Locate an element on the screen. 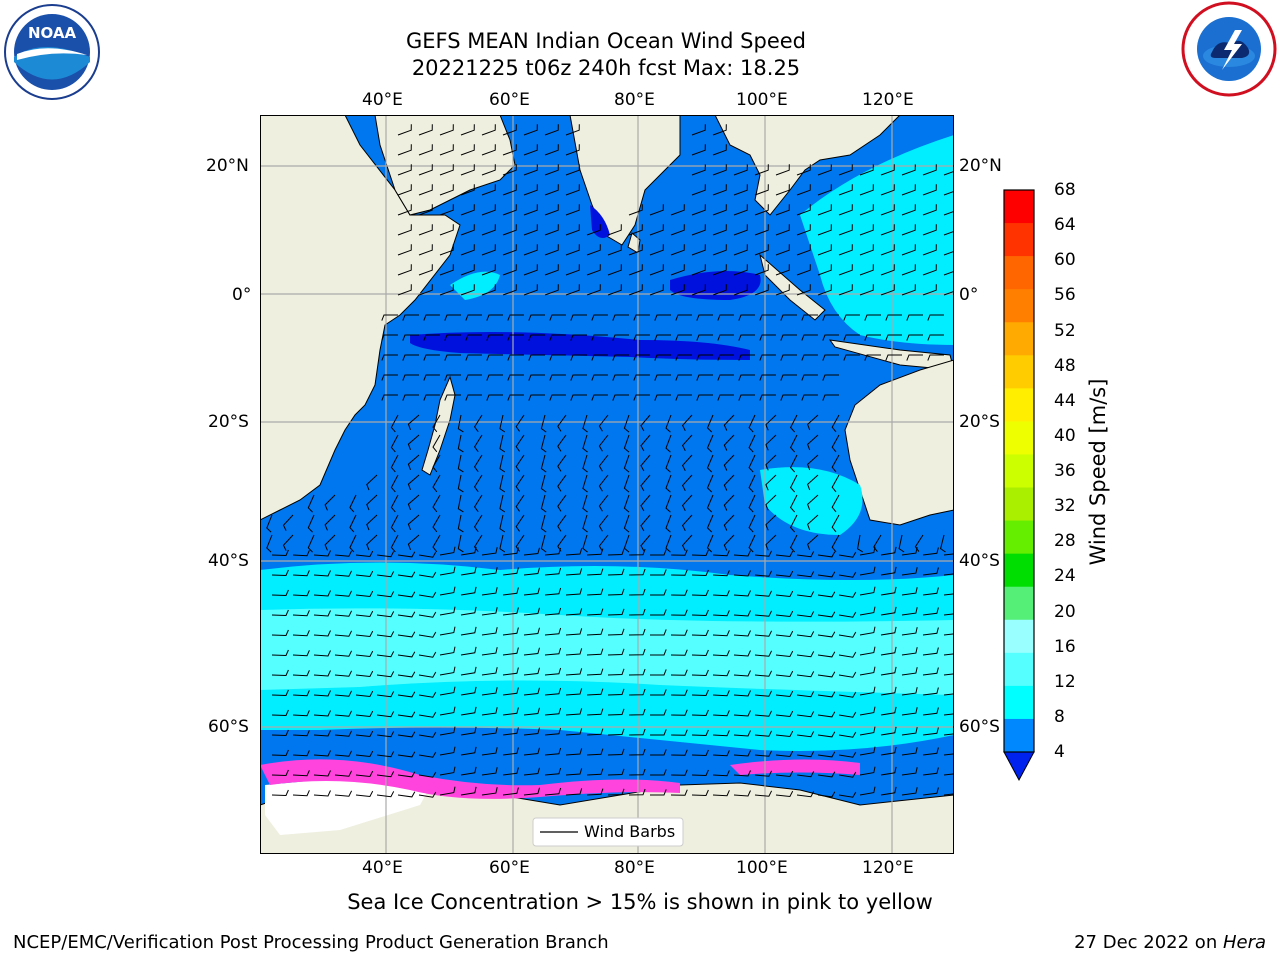  calm-zone-equatorial is located at coordinates (580, 345).